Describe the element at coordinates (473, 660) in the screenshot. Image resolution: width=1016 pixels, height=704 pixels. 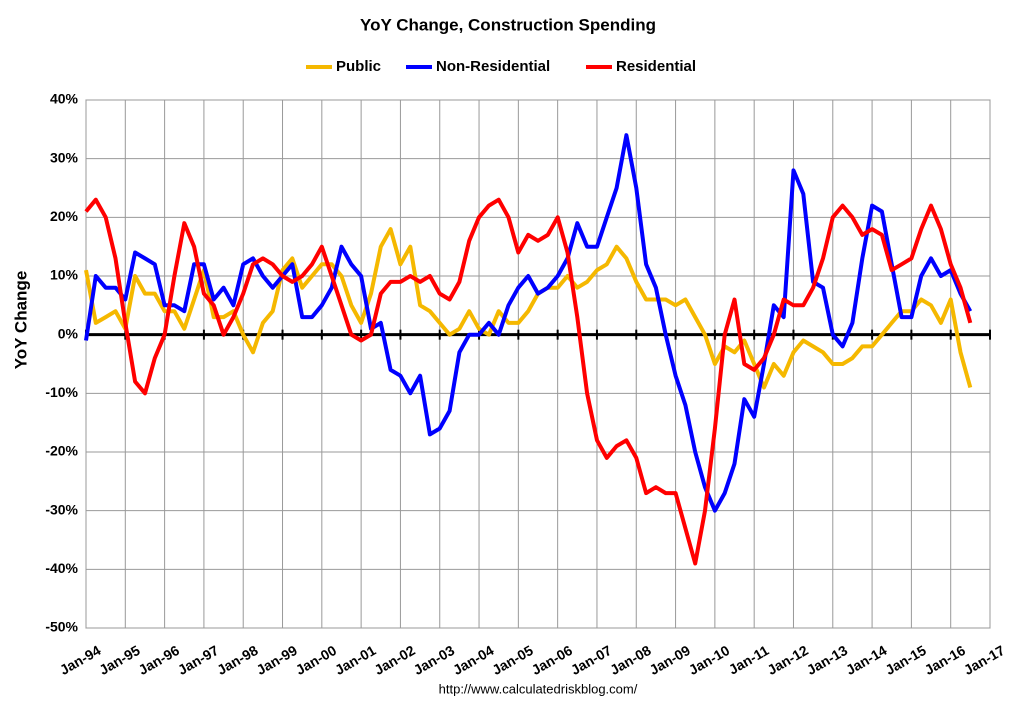
I see `x-tick-label: Jan-04` at that location.